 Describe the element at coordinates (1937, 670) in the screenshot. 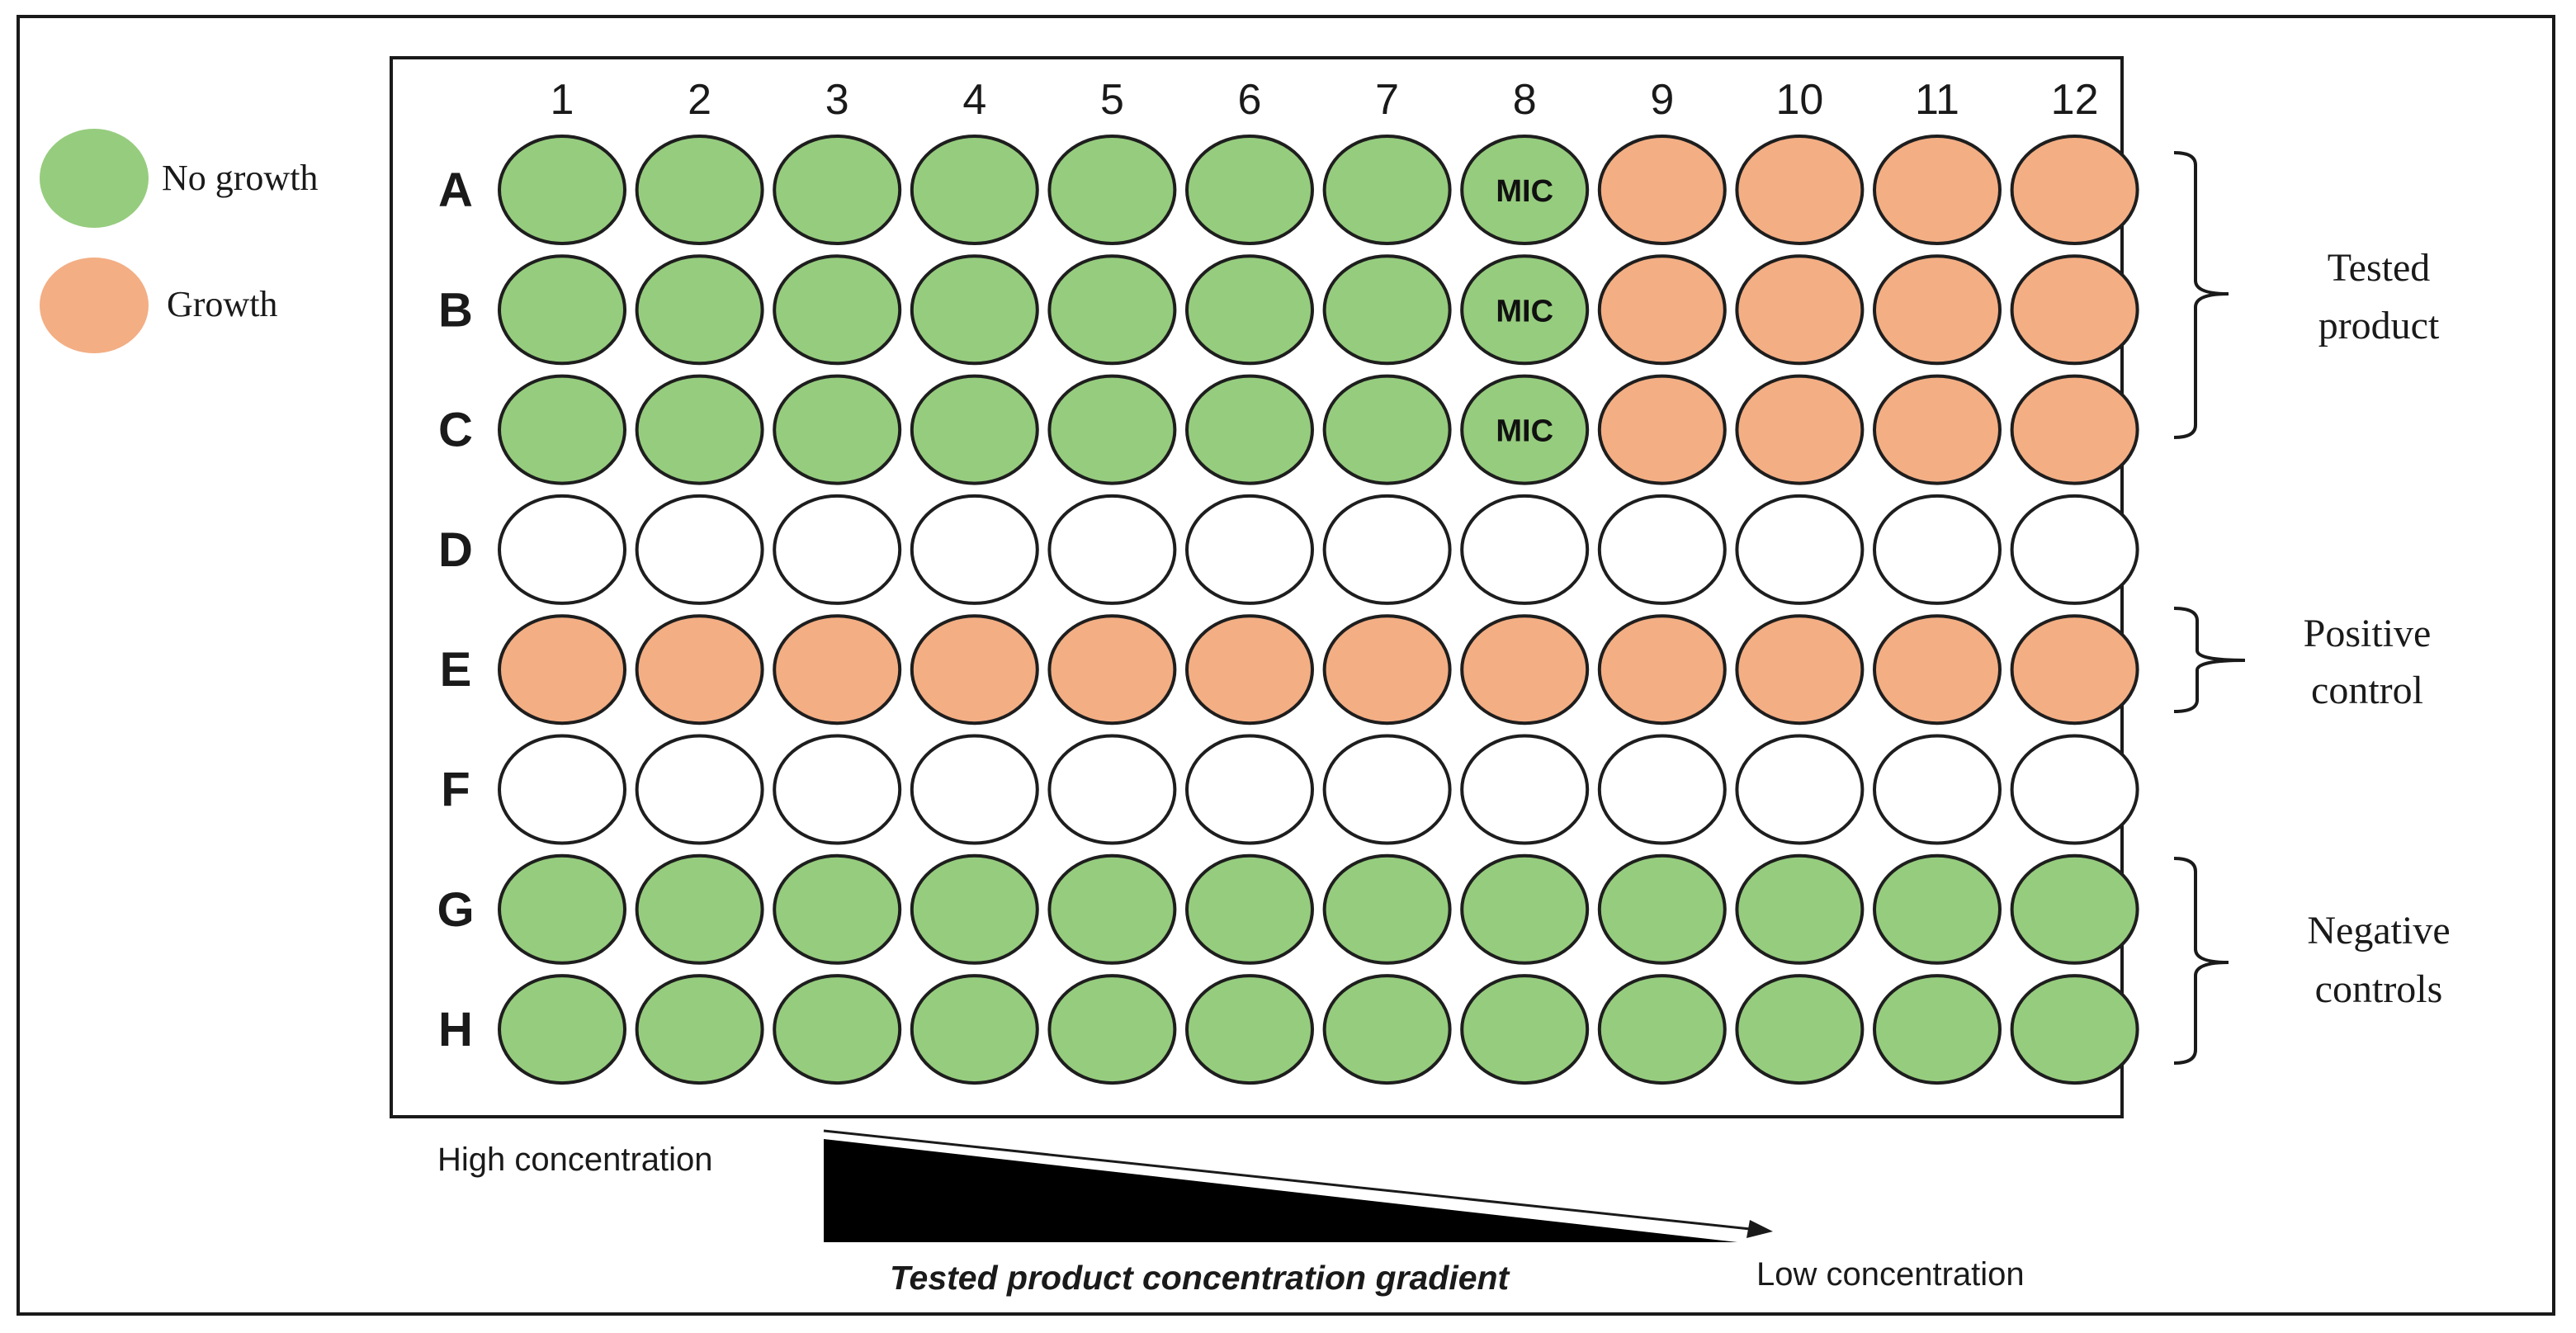

I see `well-E11` at that location.